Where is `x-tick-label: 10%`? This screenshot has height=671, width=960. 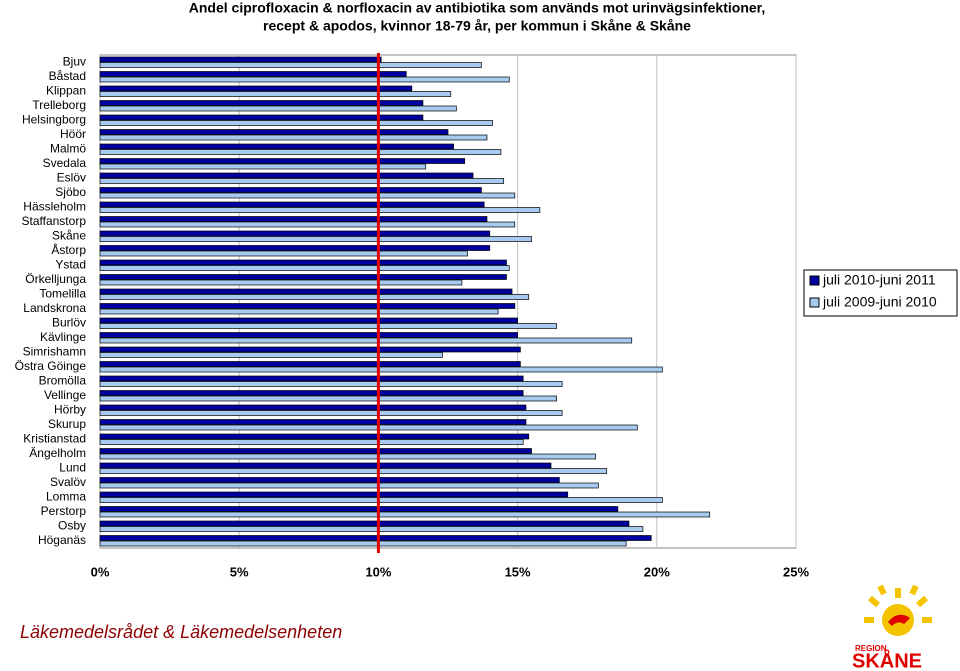 x-tick-label: 10% is located at coordinates (378, 571).